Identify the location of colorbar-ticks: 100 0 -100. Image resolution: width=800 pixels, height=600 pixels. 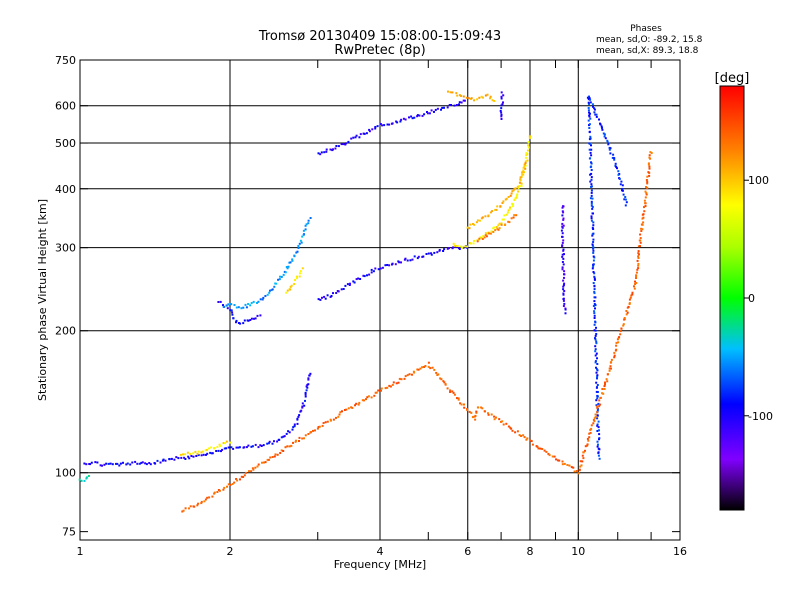
(758, 298).